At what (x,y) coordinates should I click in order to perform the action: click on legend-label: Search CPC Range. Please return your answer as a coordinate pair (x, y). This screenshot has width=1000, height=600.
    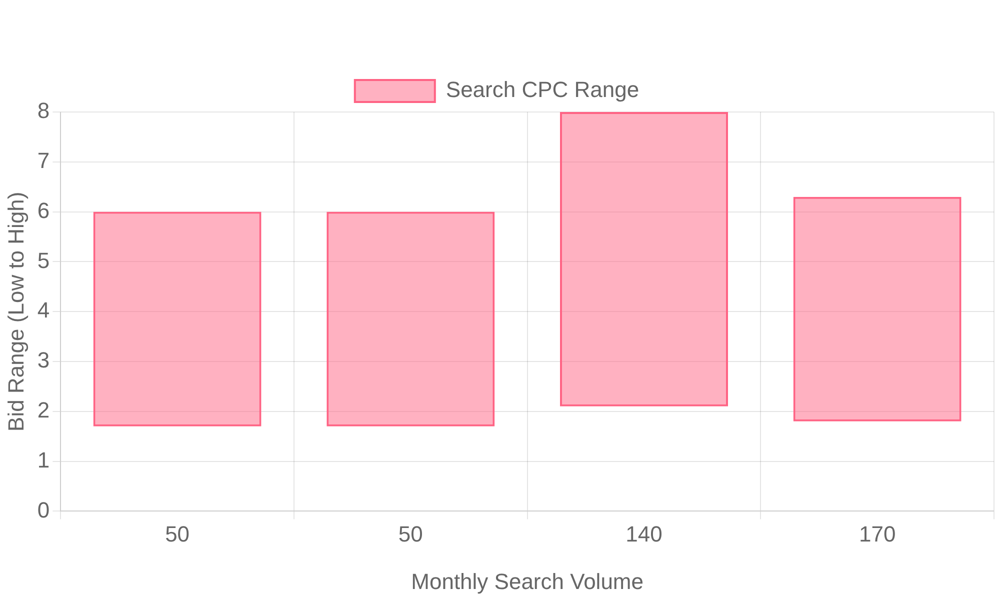
    Looking at the image, I should click on (543, 89).